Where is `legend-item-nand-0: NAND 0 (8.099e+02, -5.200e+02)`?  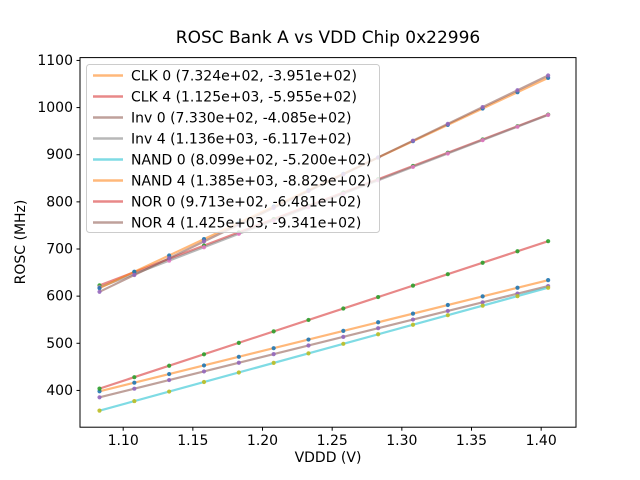 legend-item-nand-0: NAND 0 (8.099e+02, -5.200e+02) is located at coordinates (232, 161).